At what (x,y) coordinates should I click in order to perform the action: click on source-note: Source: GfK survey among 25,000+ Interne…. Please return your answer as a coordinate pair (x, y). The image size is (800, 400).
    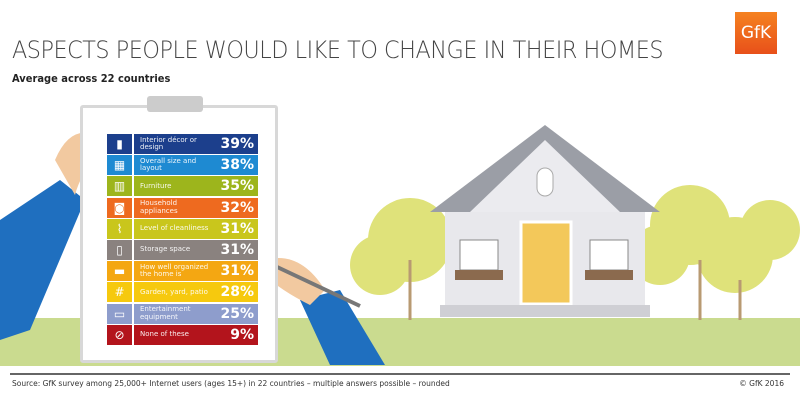
    Looking at the image, I should click on (231, 383).